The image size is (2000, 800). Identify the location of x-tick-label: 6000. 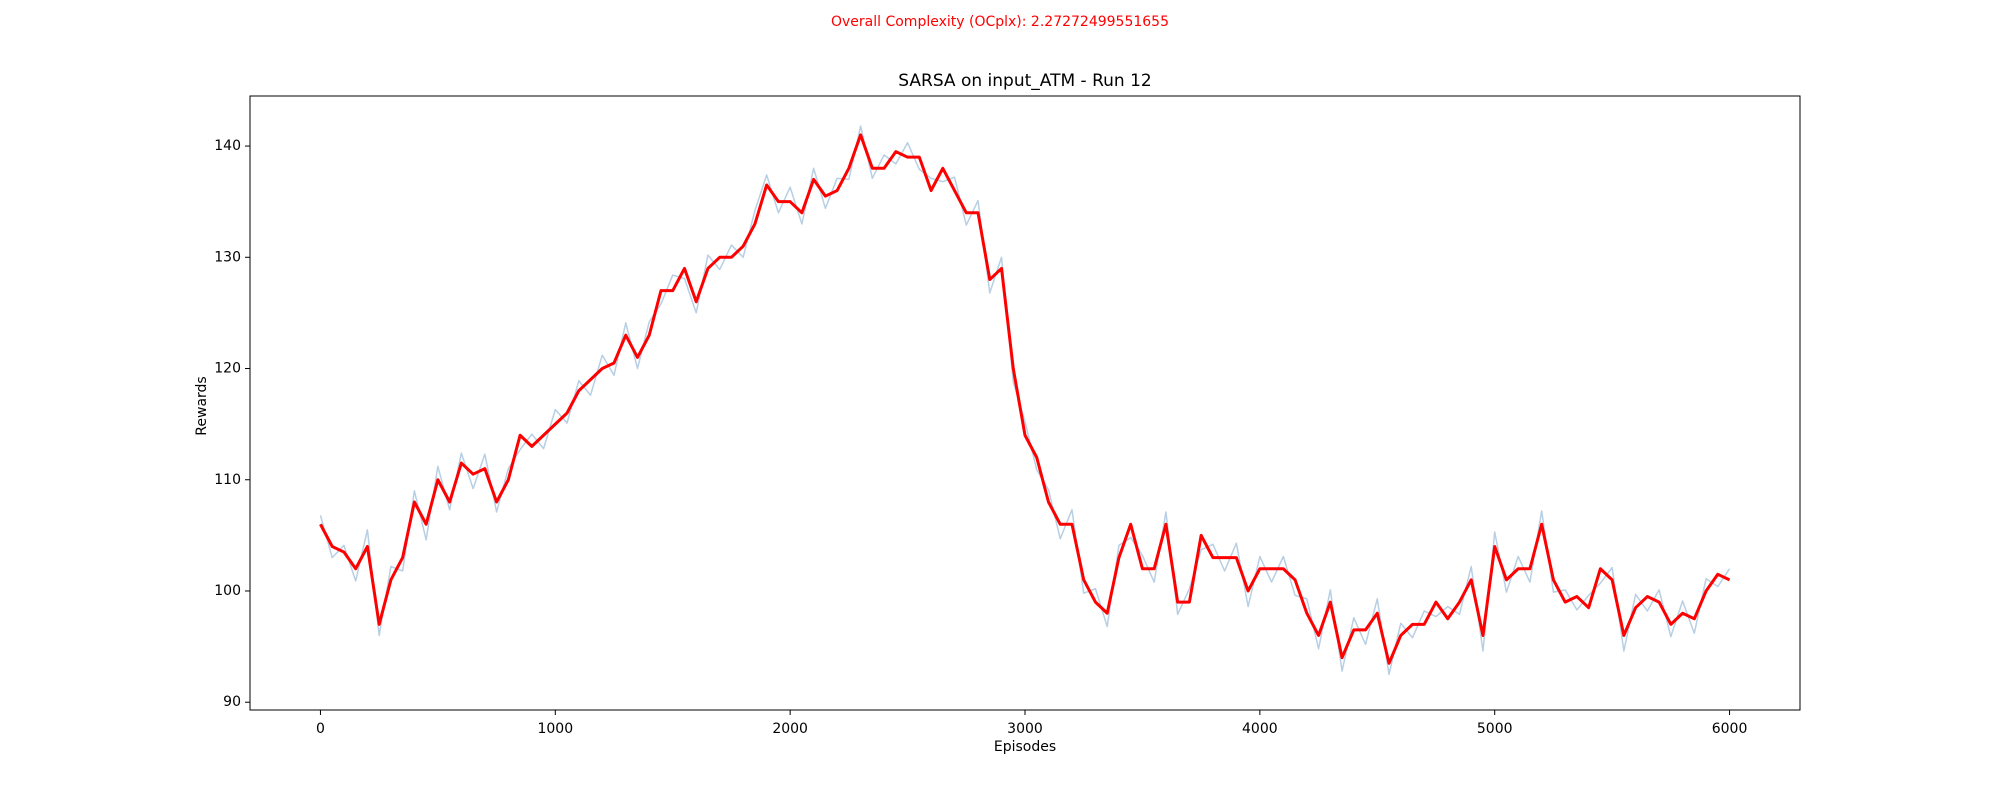
(1730, 729).